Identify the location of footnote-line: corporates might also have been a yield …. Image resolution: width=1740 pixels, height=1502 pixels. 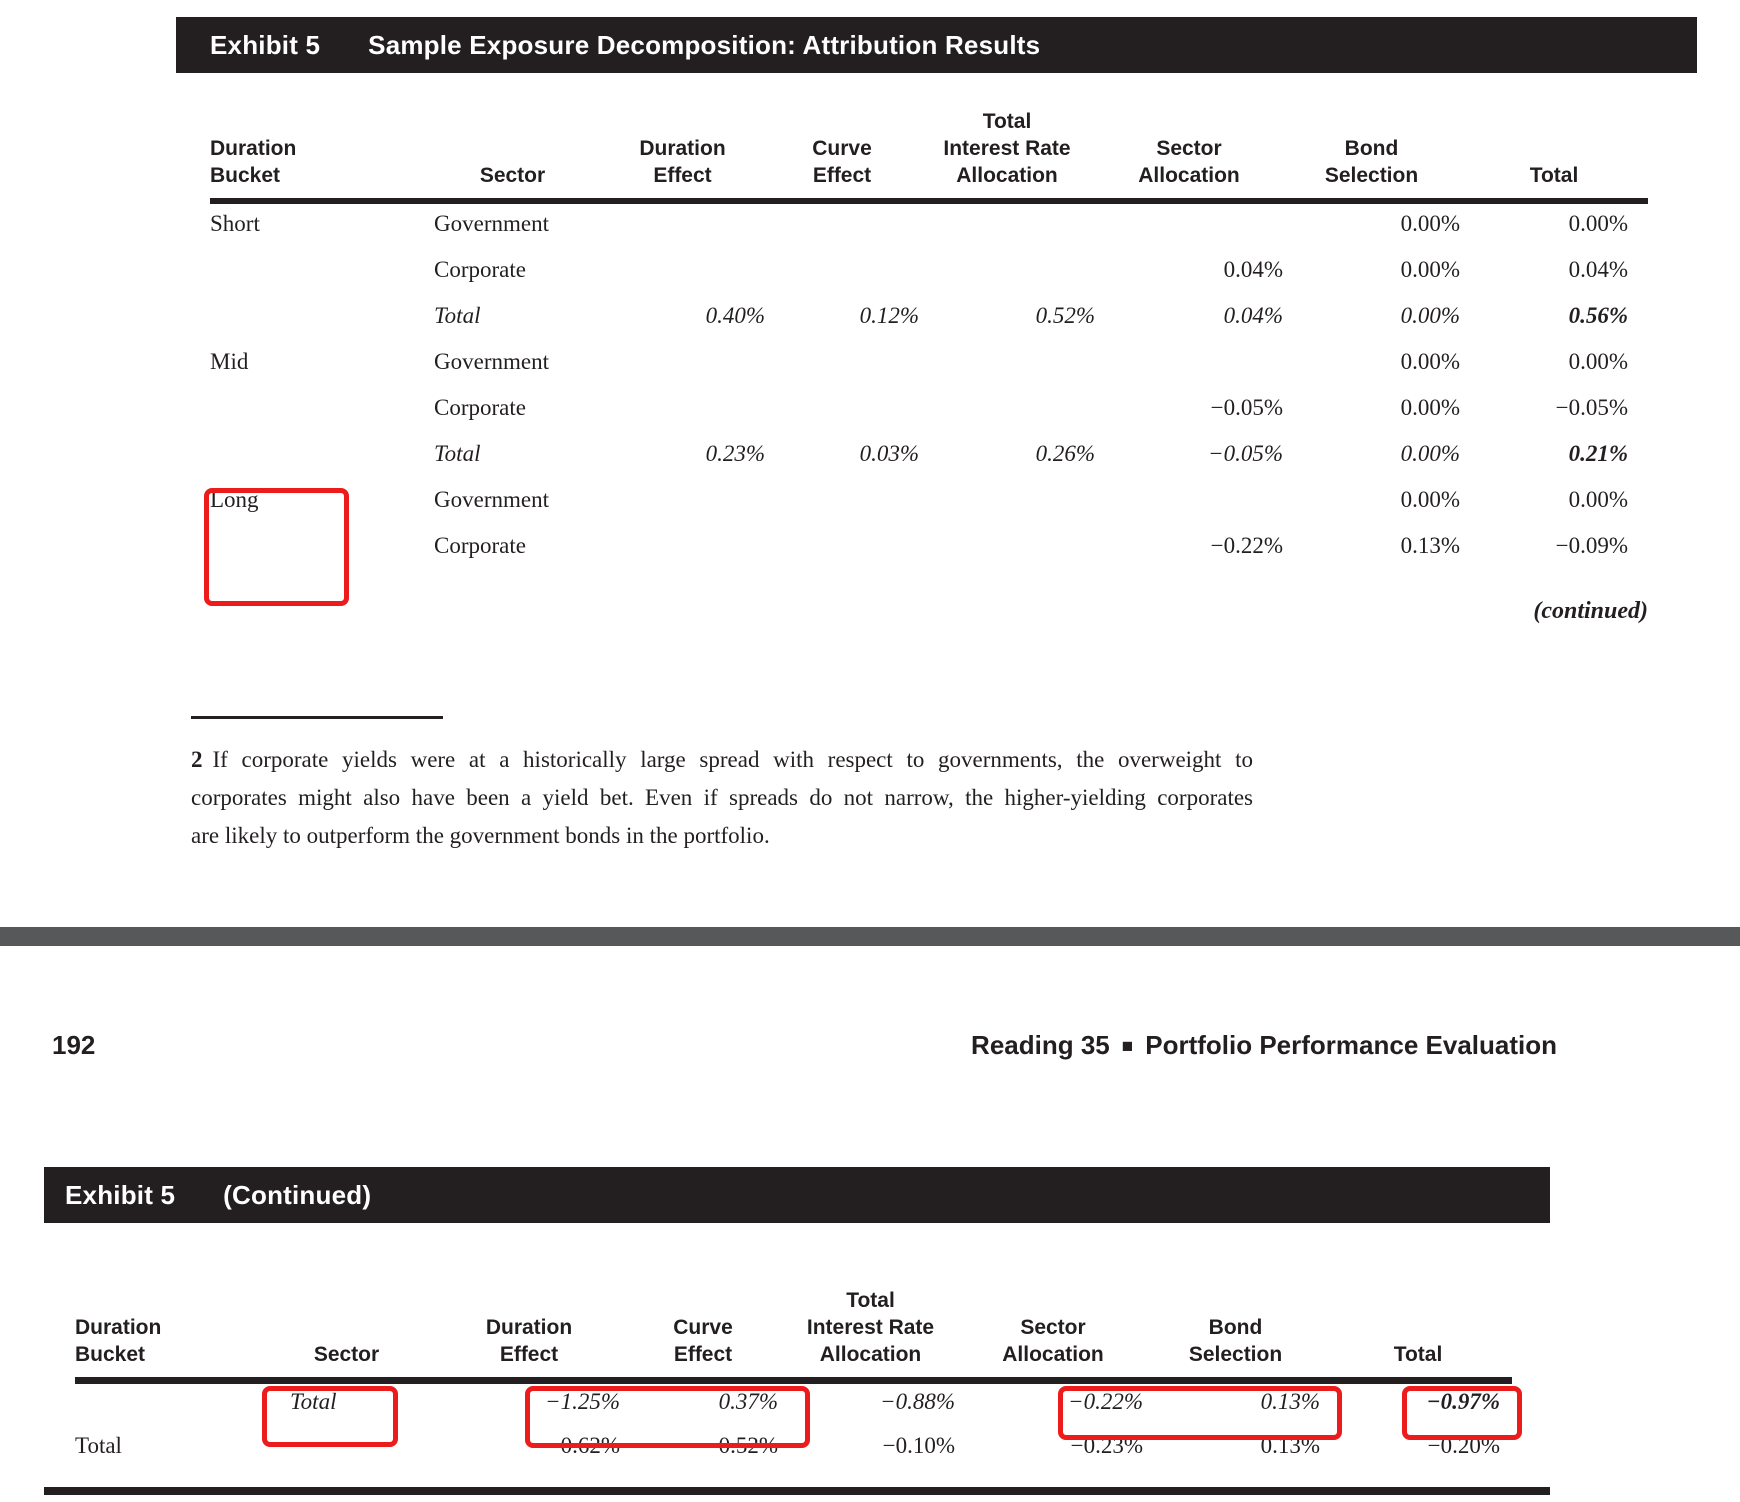
(722, 797).